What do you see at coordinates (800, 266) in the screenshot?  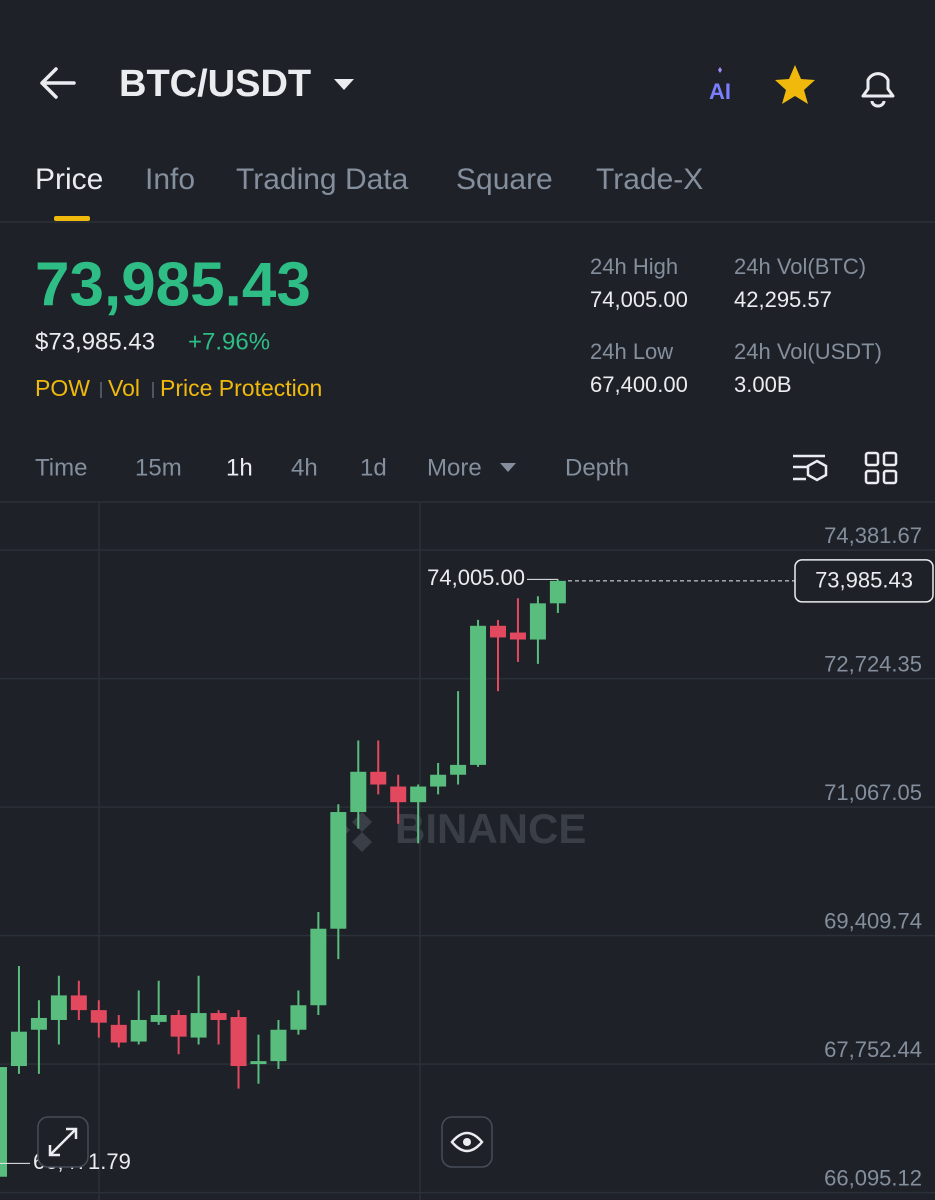 I see `stat-label: 24h Vol(BTC)` at bounding box center [800, 266].